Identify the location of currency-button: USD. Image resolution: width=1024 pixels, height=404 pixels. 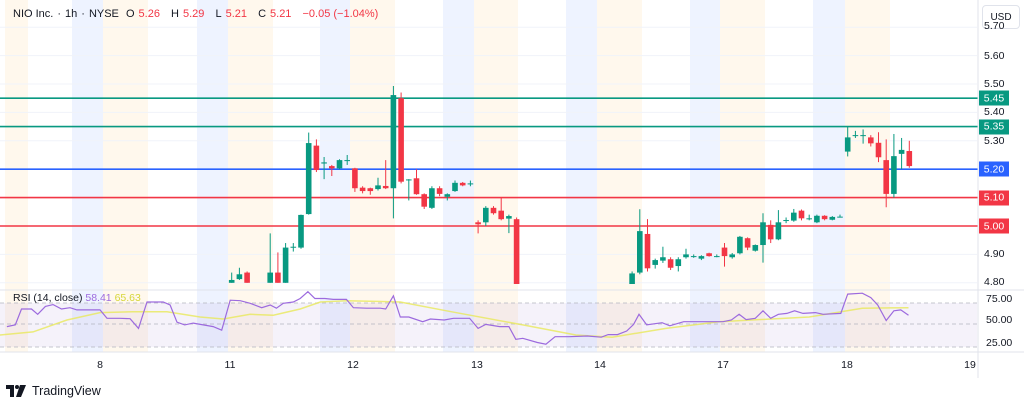
(1001, 17).